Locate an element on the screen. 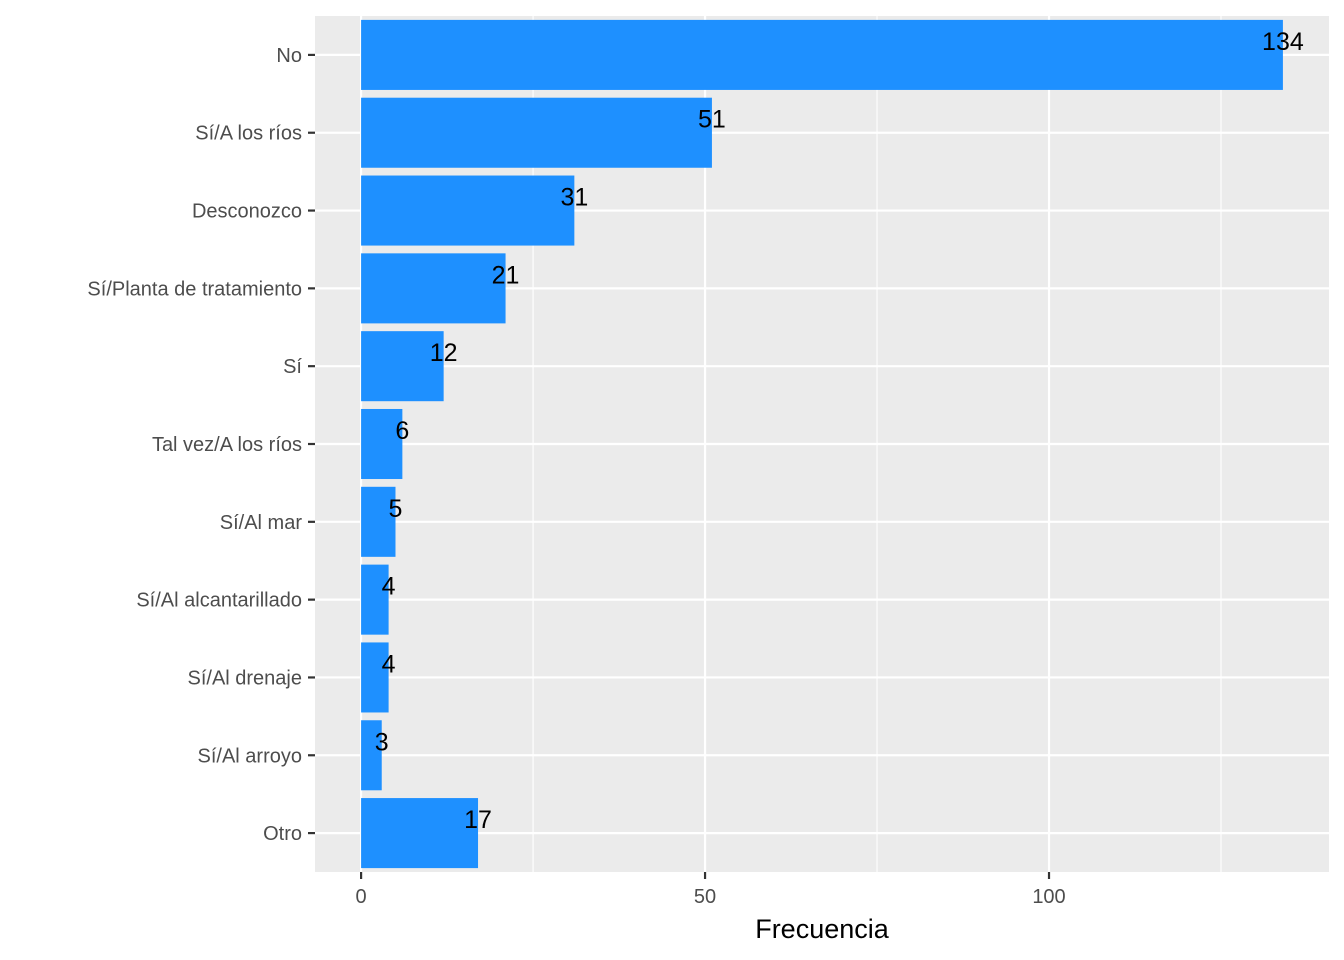 The image size is (1344, 960). bar-value-label-9: 3 is located at coordinates (382, 742).